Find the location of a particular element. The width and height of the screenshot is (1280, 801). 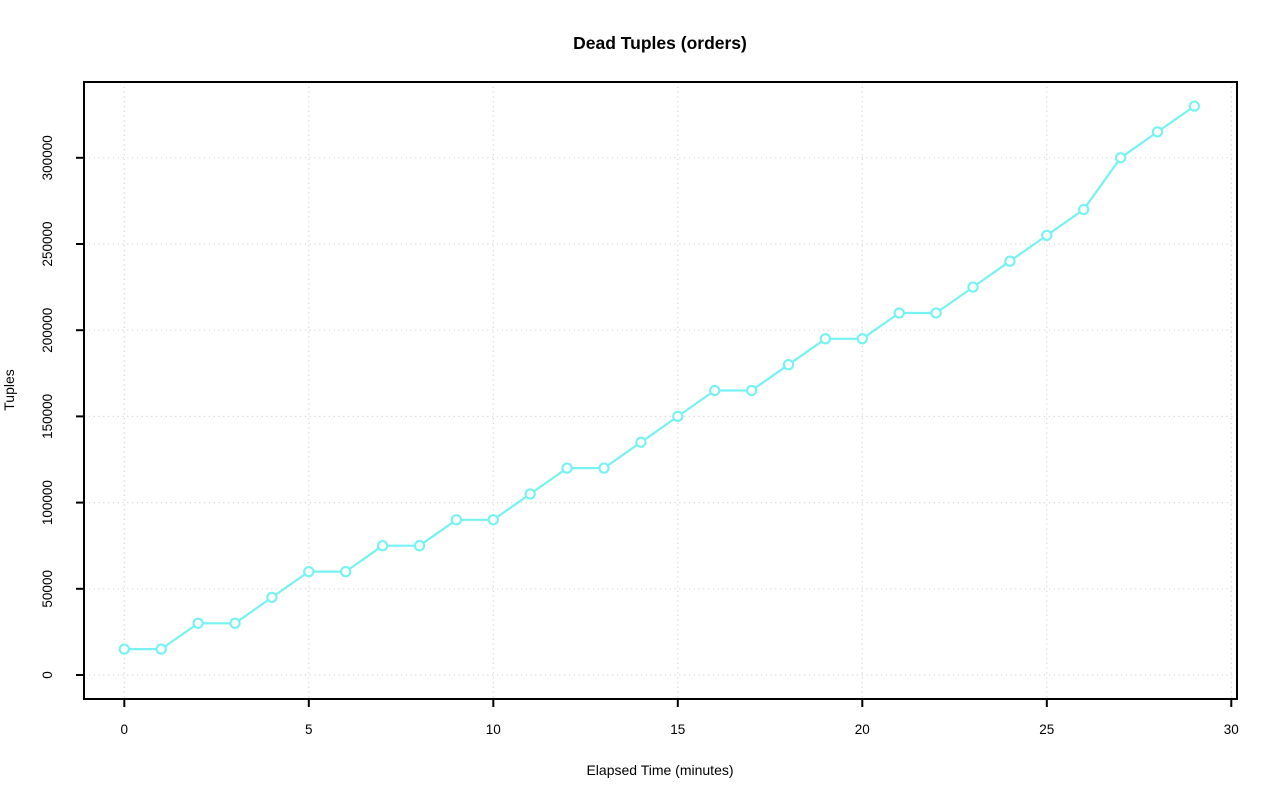

chart-title: Dead Tuples (orders) is located at coordinates (660, 43).